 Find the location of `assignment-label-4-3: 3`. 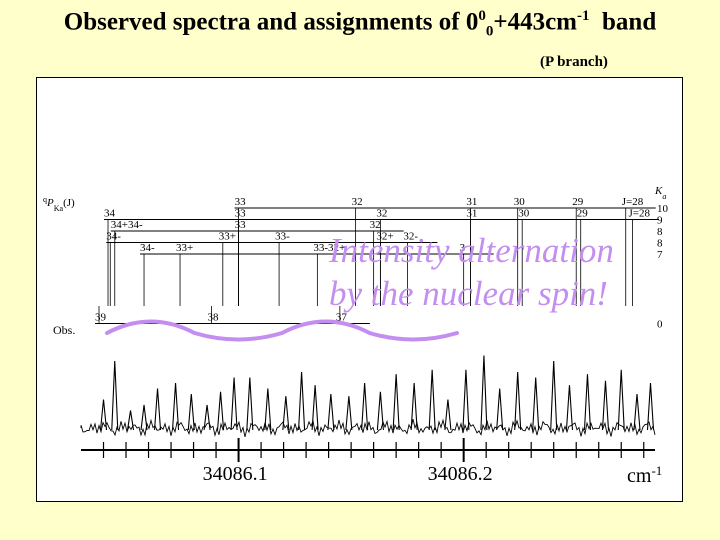

assignment-label-4-3: 3 is located at coordinates (463, 248).